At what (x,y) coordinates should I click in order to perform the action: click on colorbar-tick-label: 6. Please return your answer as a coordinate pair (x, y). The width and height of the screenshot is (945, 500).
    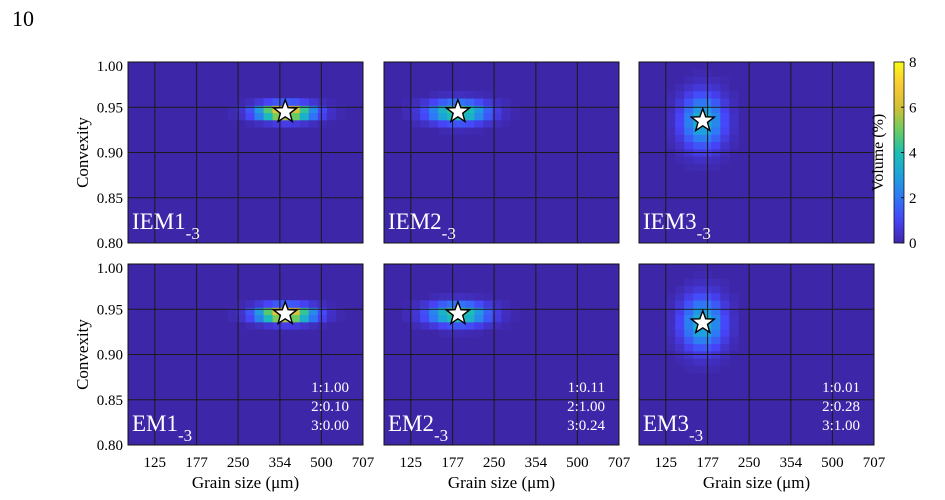
    Looking at the image, I should click on (913, 108).